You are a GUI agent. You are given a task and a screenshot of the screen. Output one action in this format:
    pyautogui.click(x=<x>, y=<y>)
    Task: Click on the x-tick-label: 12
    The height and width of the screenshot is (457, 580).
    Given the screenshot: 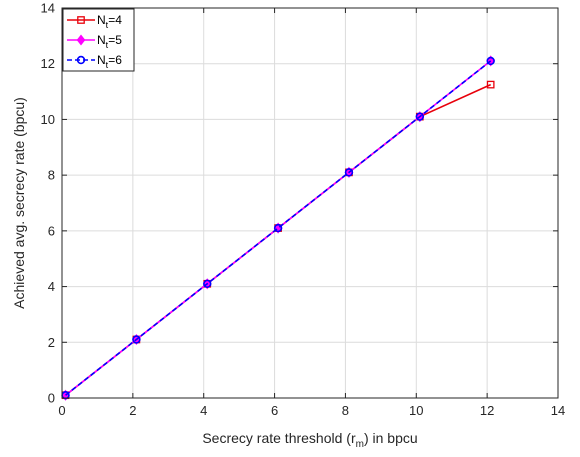 What is the action you would take?
    pyautogui.click(x=487, y=410)
    